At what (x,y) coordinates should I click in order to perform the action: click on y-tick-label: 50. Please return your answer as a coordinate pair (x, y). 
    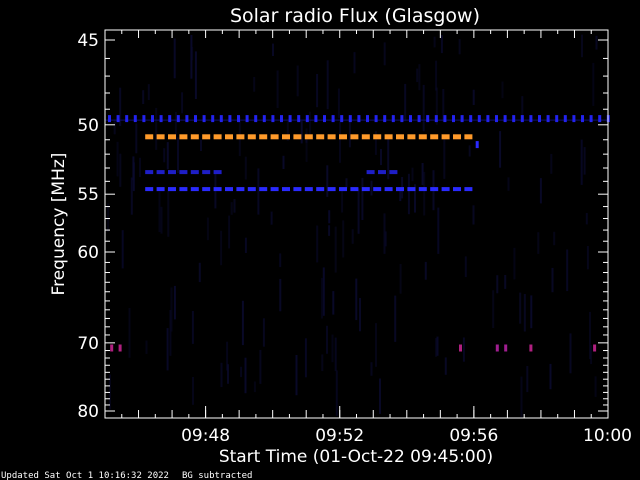
    Looking at the image, I should click on (88, 126).